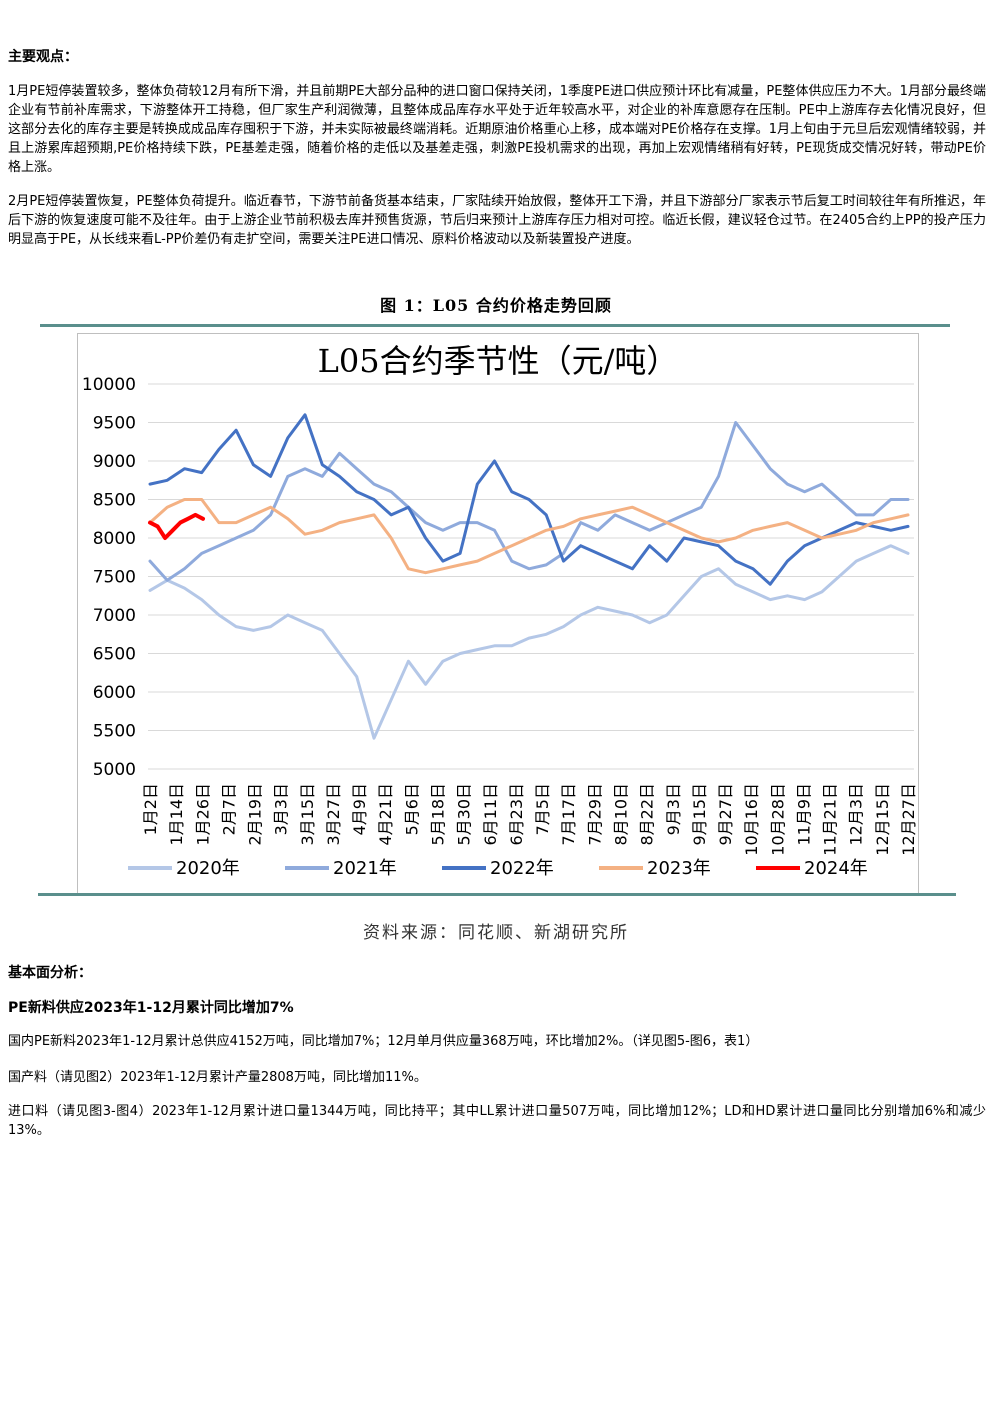  What do you see at coordinates (751, 819) in the screenshot?
I see `x-tick-label: 10月16日` at bounding box center [751, 819].